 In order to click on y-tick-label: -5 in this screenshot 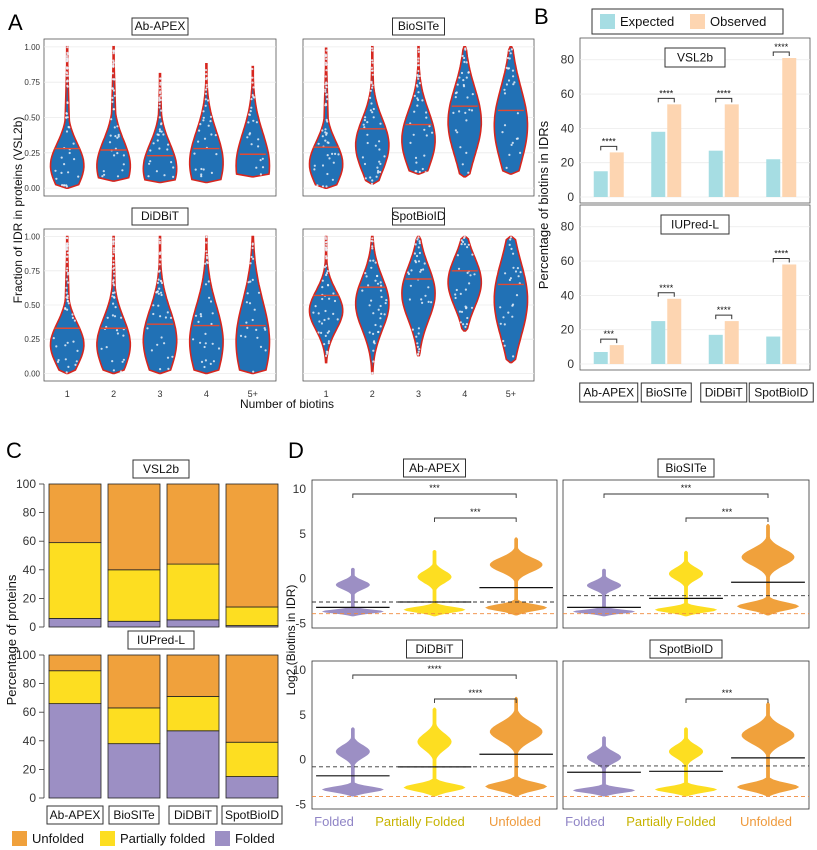, I will do `click(300, 624)`.